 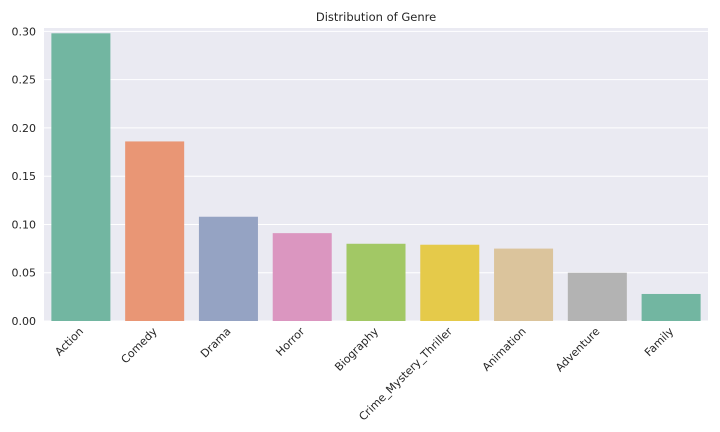 What do you see at coordinates (24, 273) in the screenshot?
I see `y-tick-label: 0.05` at bounding box center [24, 273].